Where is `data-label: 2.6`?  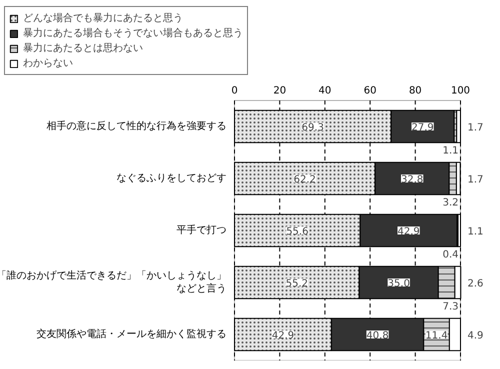
data-label: 2.6 is located at coordinates (476, 284).